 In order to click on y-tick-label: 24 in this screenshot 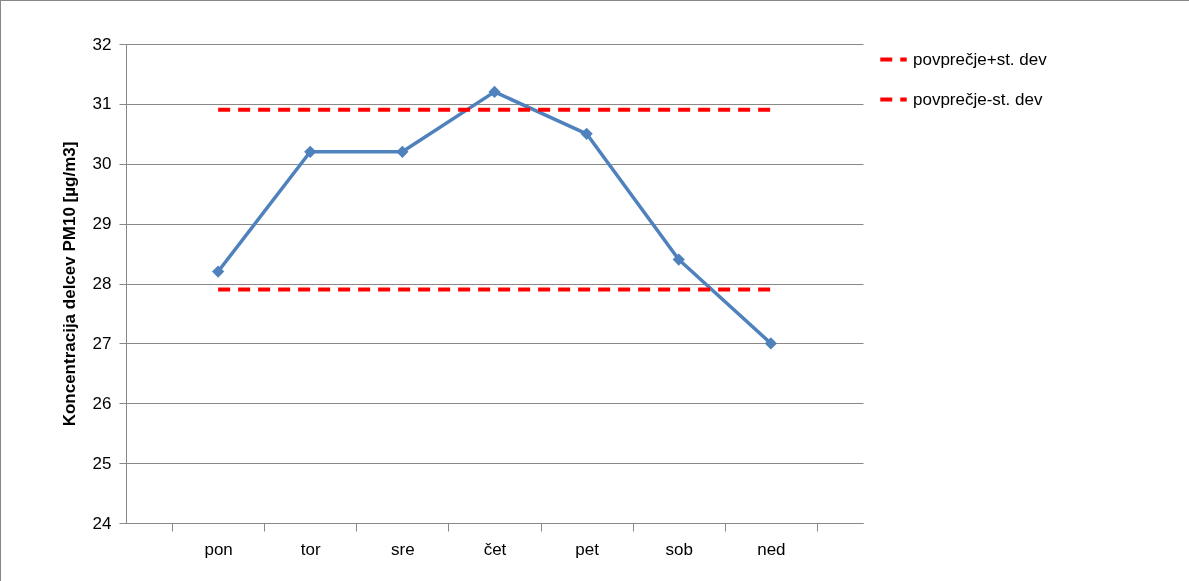, I will do `click(102, 523)`.